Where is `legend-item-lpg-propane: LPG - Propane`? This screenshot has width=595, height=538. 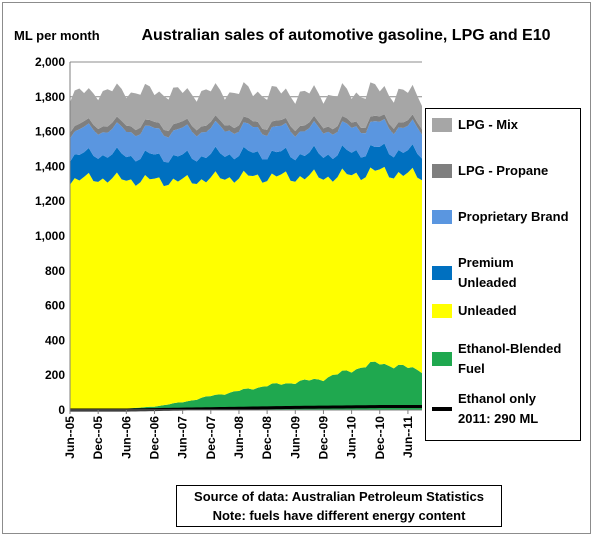
legend-item-lpg-propane: LPG - Propane is located at coordinates (490, 171).